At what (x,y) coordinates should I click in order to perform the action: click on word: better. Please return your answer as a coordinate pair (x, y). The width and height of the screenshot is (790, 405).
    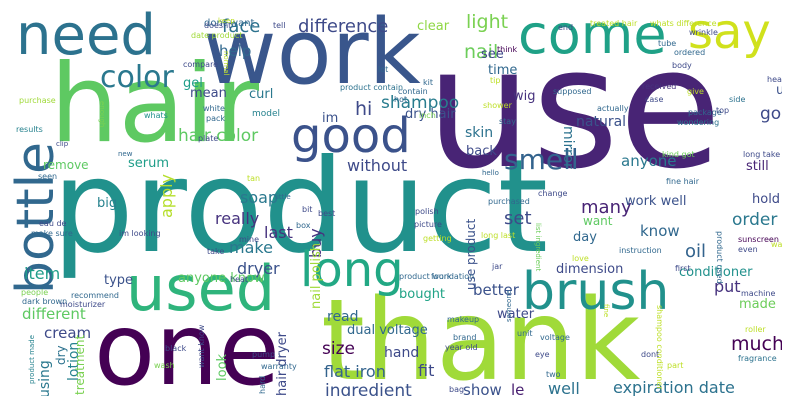
    Looking at the image, I should click on (496, 290).